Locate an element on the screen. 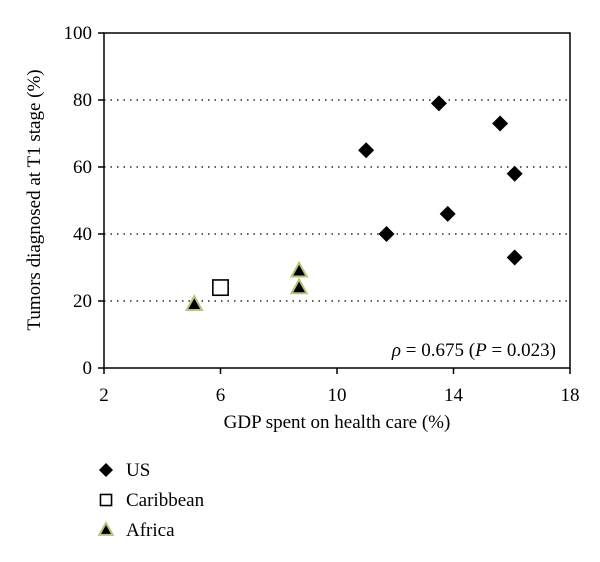 The width and height of the screenshot is (600, 562). legend-label-us: US is located at coordinates (138, 470).